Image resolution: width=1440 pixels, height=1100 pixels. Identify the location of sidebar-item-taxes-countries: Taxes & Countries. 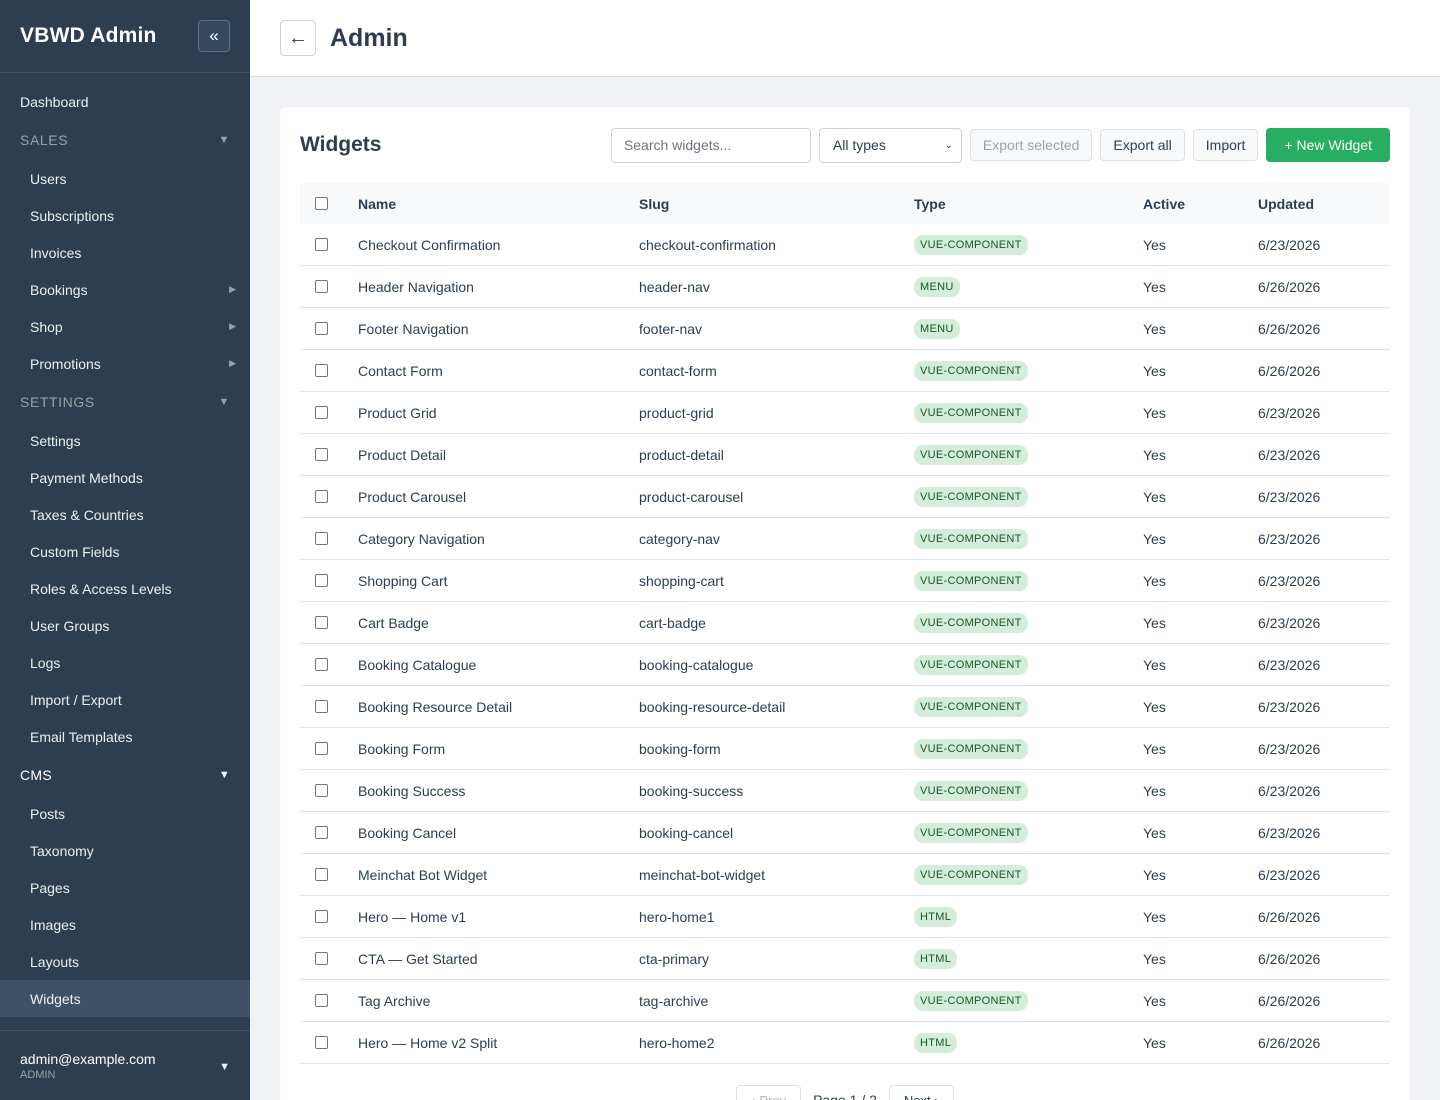
(125, 514).